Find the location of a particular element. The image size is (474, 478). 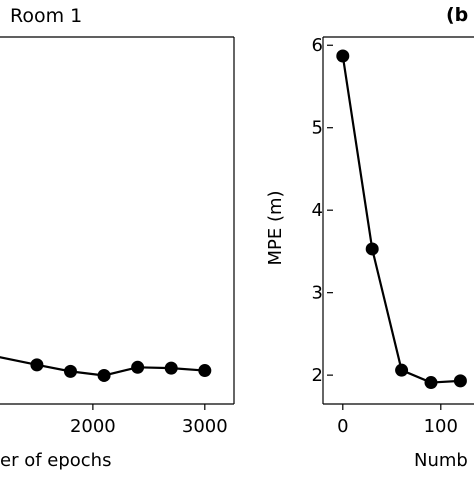

right-y-axis-label: MPE (m) is located at coordinates (275, 227).